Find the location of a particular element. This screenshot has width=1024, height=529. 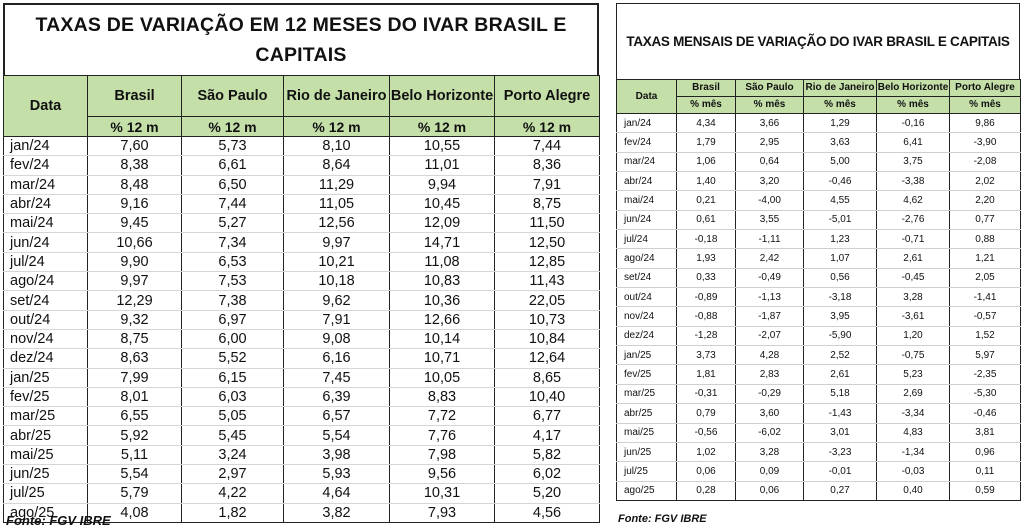

value-cell: 0,40 is located at coordinates (913, 491).